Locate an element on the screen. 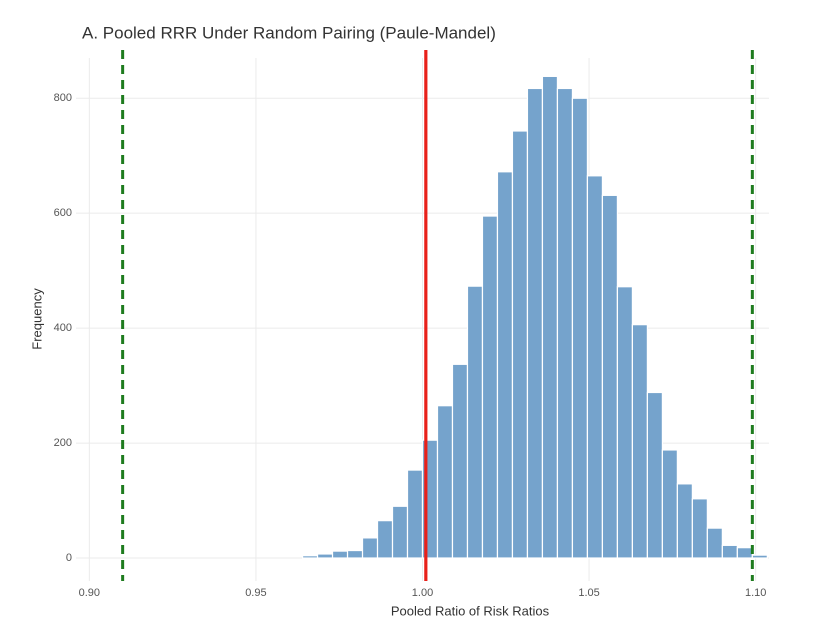 The image size is (822, 631). x-tick-label: 0.95 is located at coordinates (255, 593).